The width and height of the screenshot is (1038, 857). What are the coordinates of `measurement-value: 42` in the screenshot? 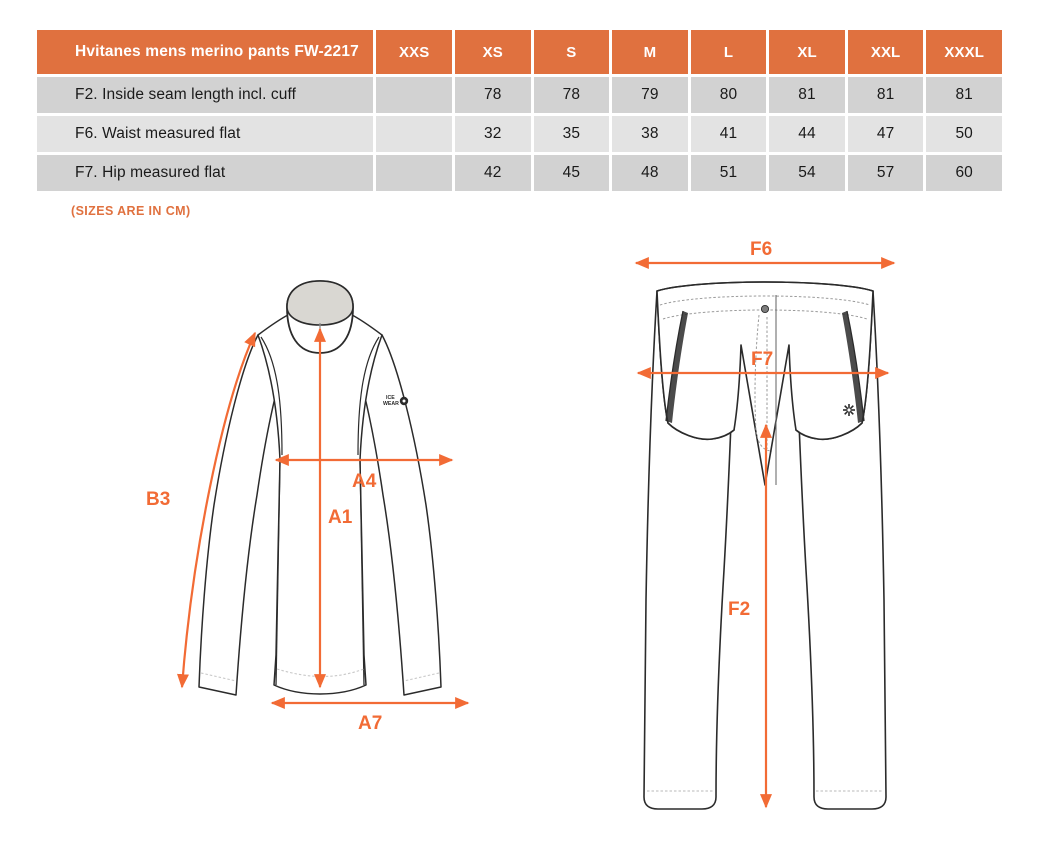 It's located at (493, 173).